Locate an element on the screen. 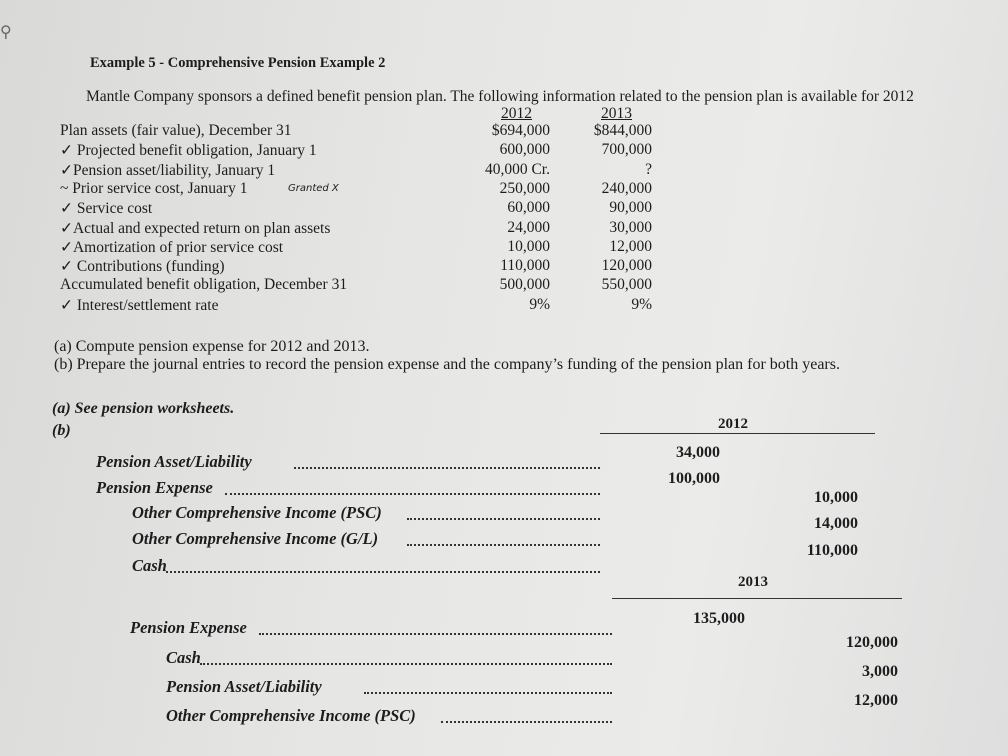  credit-amount: 3,000 is located at coordinates (880, 671).